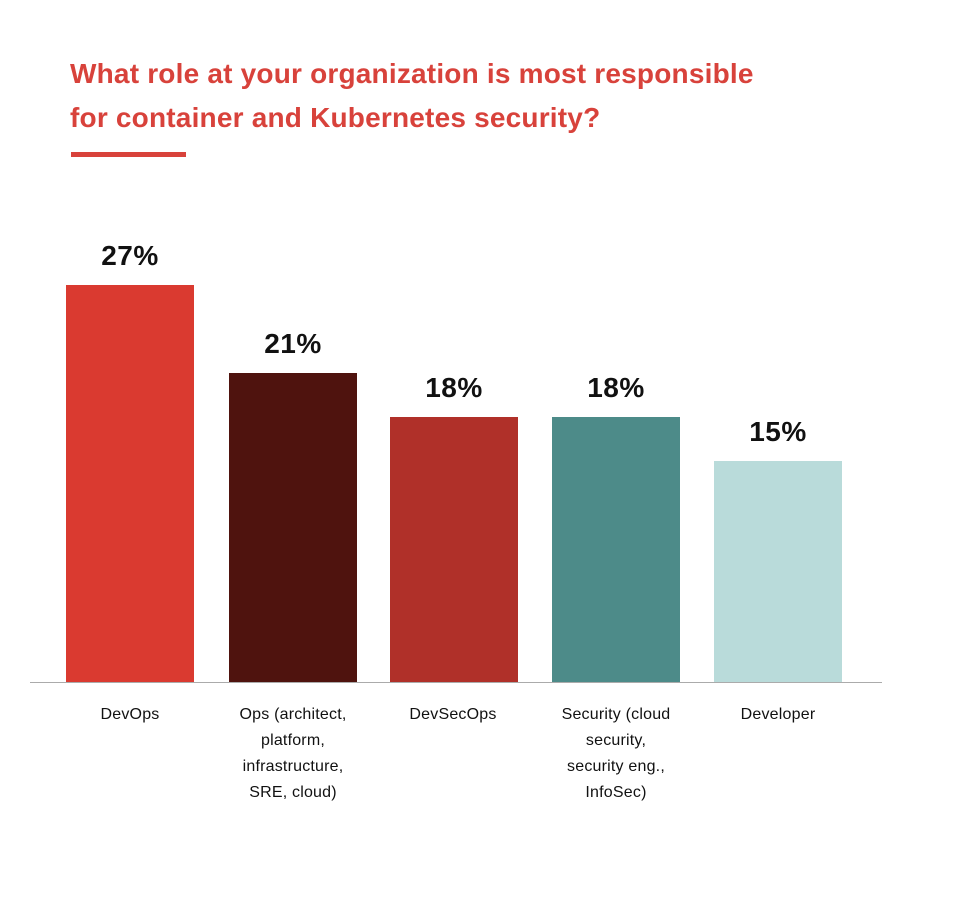  I want to click on title-underline-accent, so click(128, 154).